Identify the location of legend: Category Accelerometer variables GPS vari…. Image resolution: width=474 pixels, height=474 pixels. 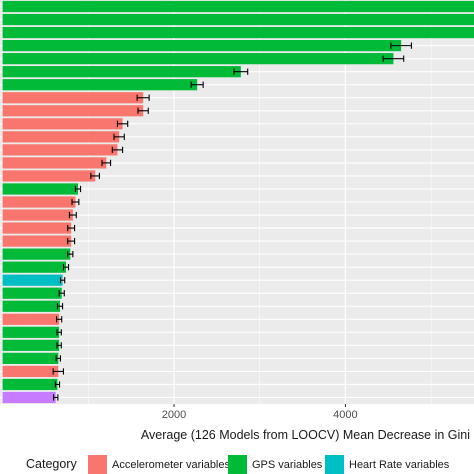
(238, 464).